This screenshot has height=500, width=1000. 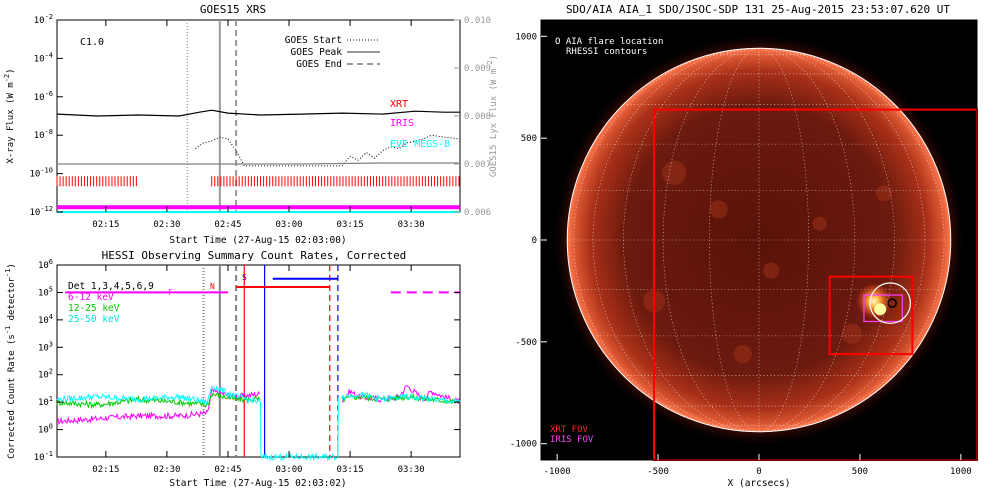 What do you see at coordinates (257, 240) in the screenshot?
I see `goes-xlabel: Start Time (27-Aug-15 02:03:00)` at bounding box center [257, 240].